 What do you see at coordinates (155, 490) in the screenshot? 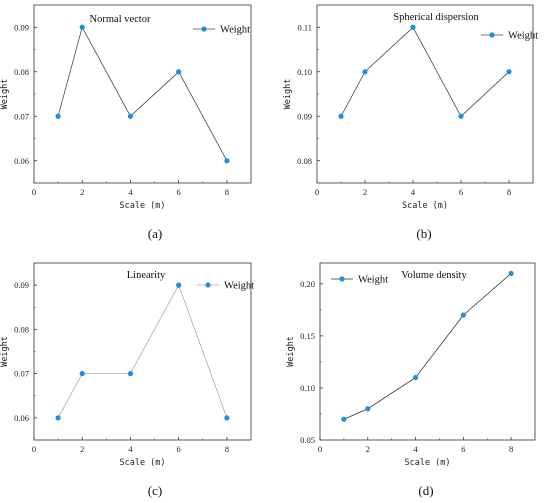
I see `panel-caption: (c)` at bounding box center [155, 490].